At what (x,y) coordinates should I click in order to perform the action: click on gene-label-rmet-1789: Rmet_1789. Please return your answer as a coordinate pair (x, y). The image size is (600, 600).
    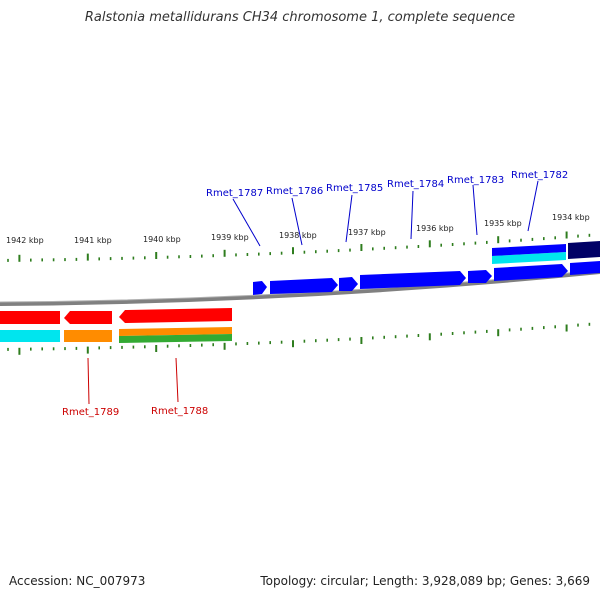
    Looking at the image, I should click on (90, 412).